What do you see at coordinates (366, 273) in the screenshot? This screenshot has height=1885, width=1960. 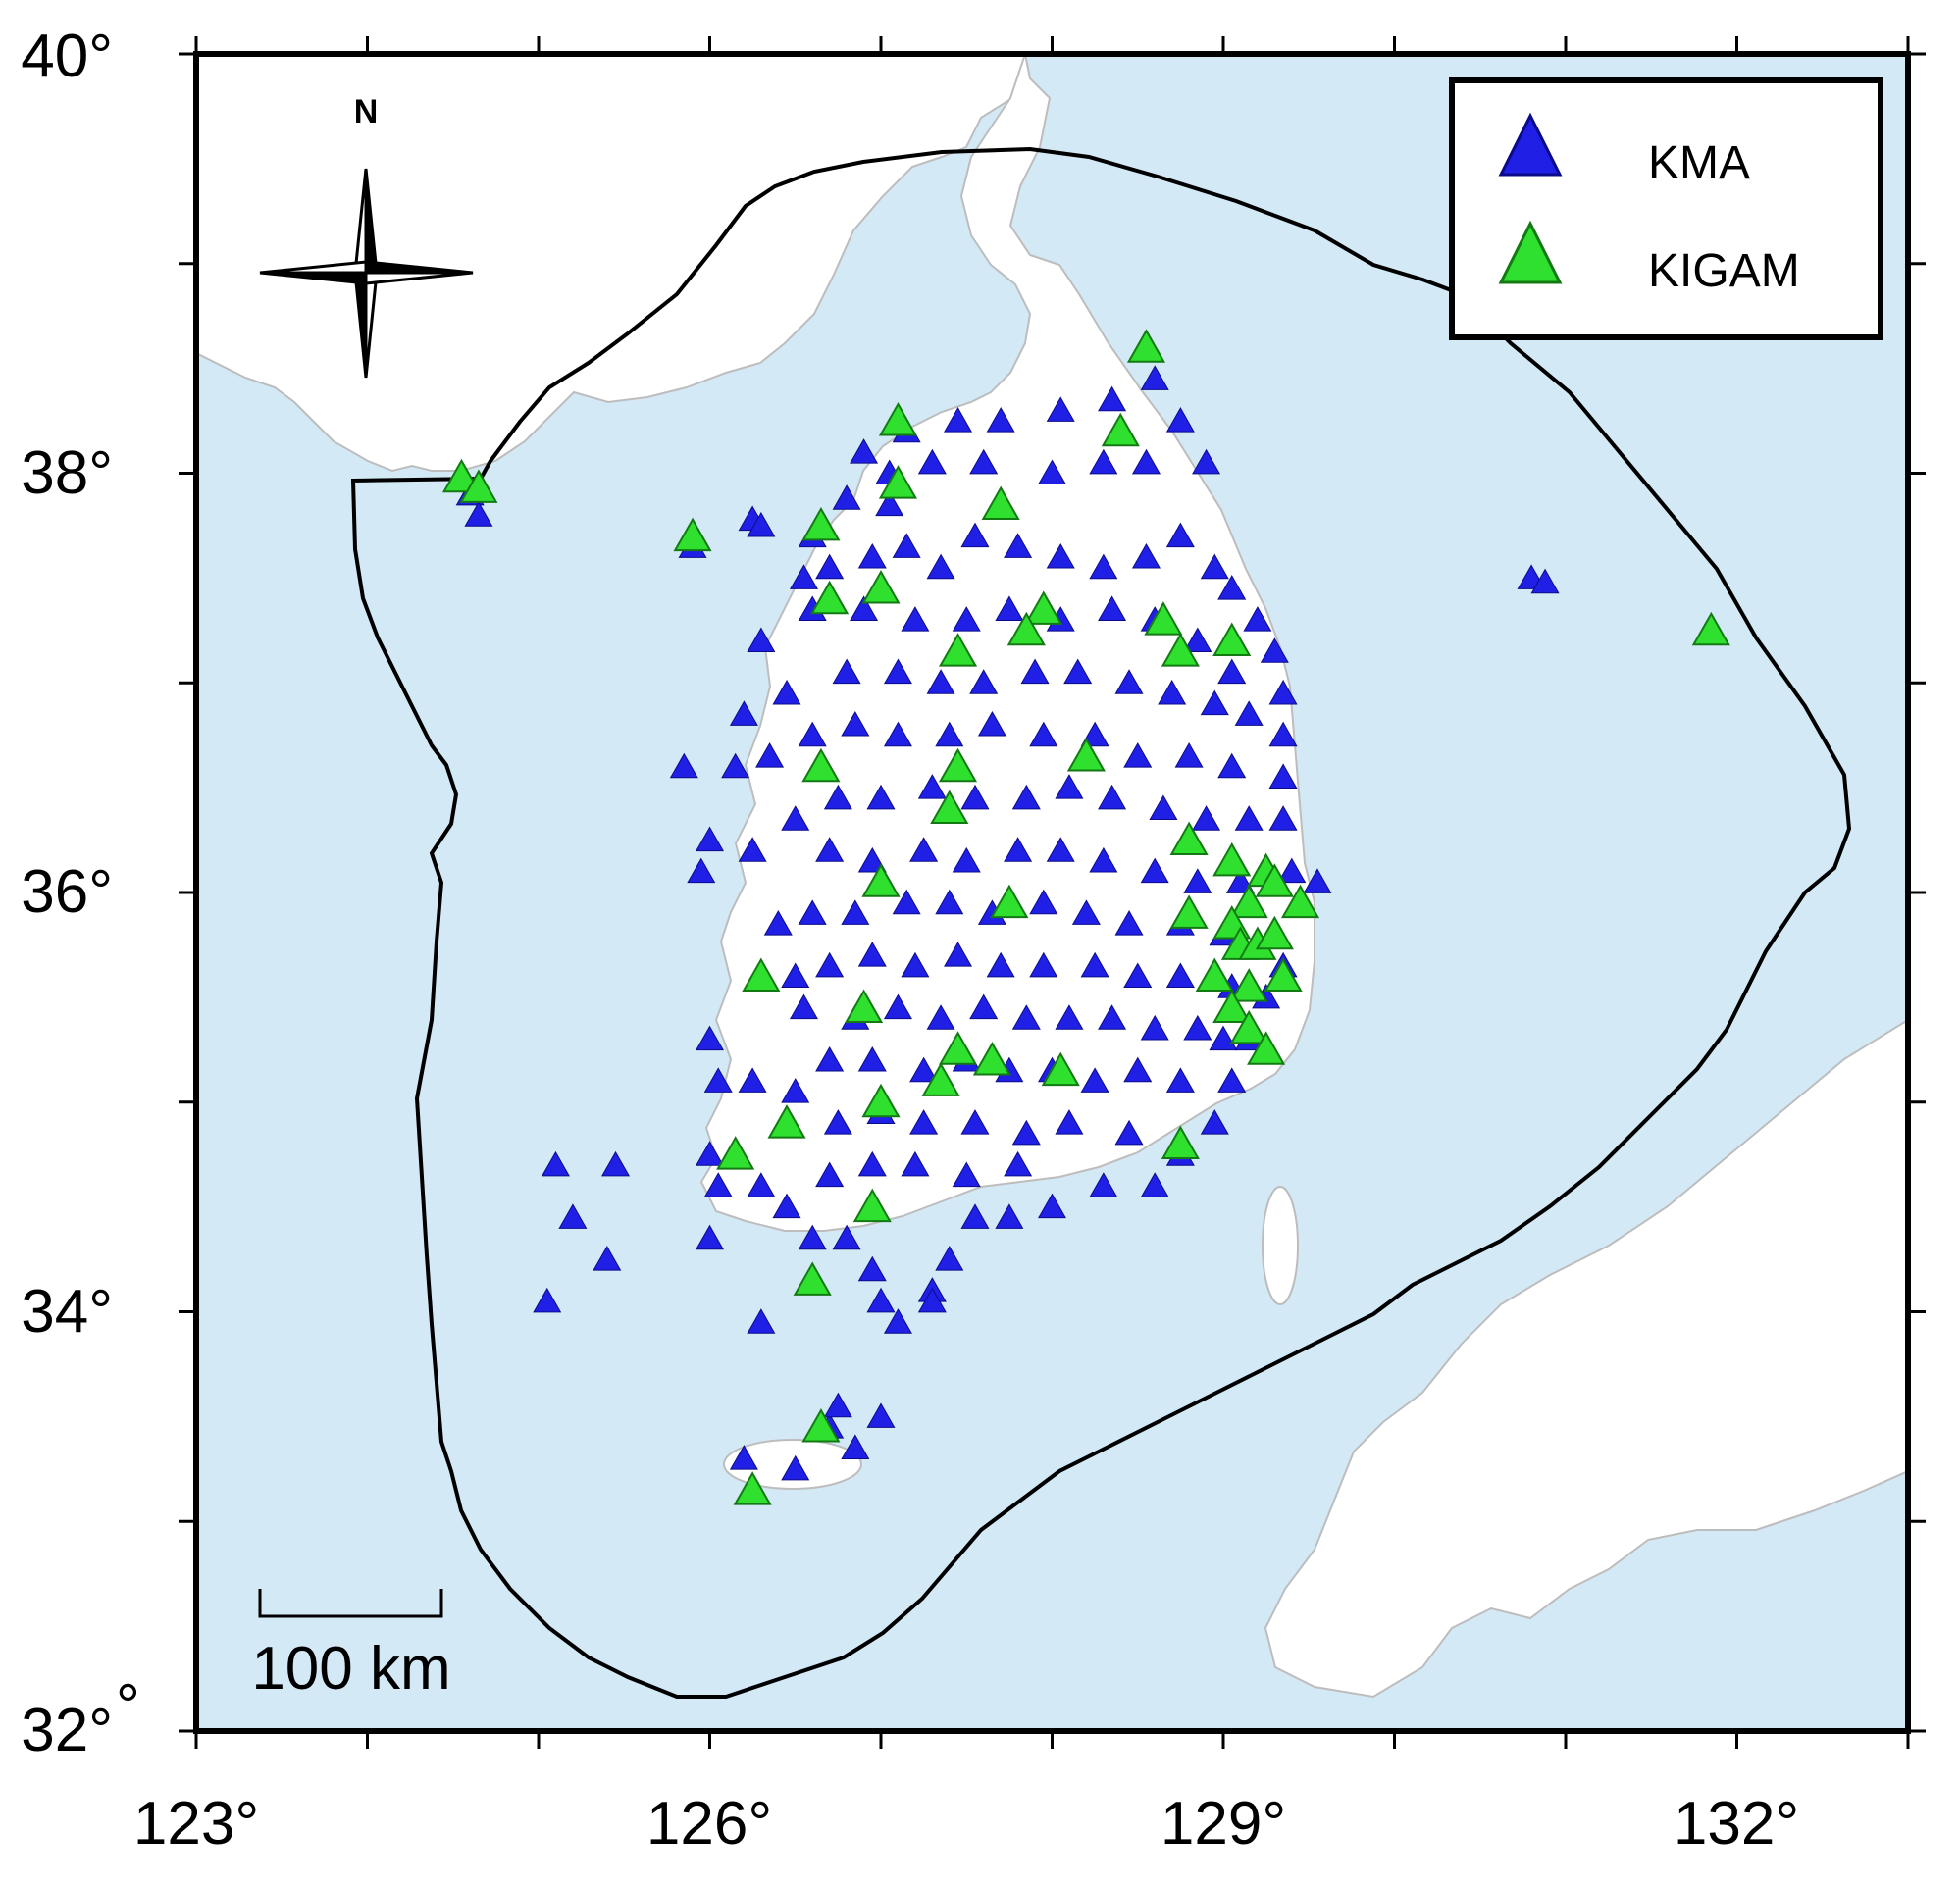 I see `compass-rose-icon` at bounding box center [366, 273].